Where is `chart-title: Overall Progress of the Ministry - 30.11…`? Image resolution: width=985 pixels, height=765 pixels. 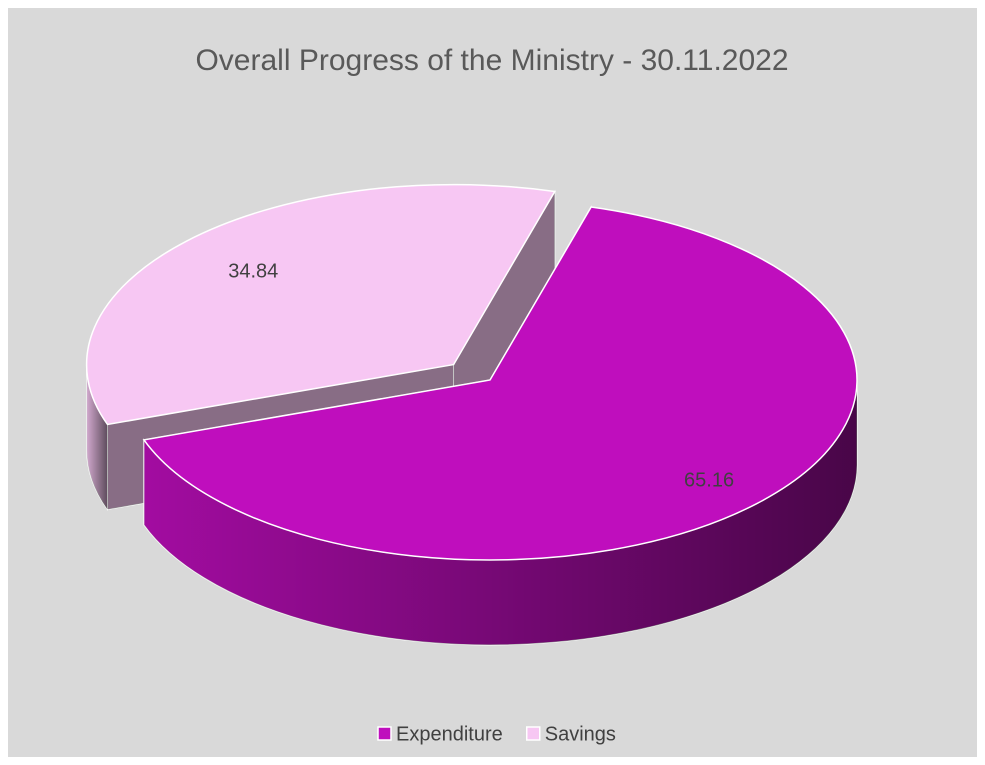
chart-title: Overall Progress of the Ministry - 30.11… is located at coordinates (491, 60).